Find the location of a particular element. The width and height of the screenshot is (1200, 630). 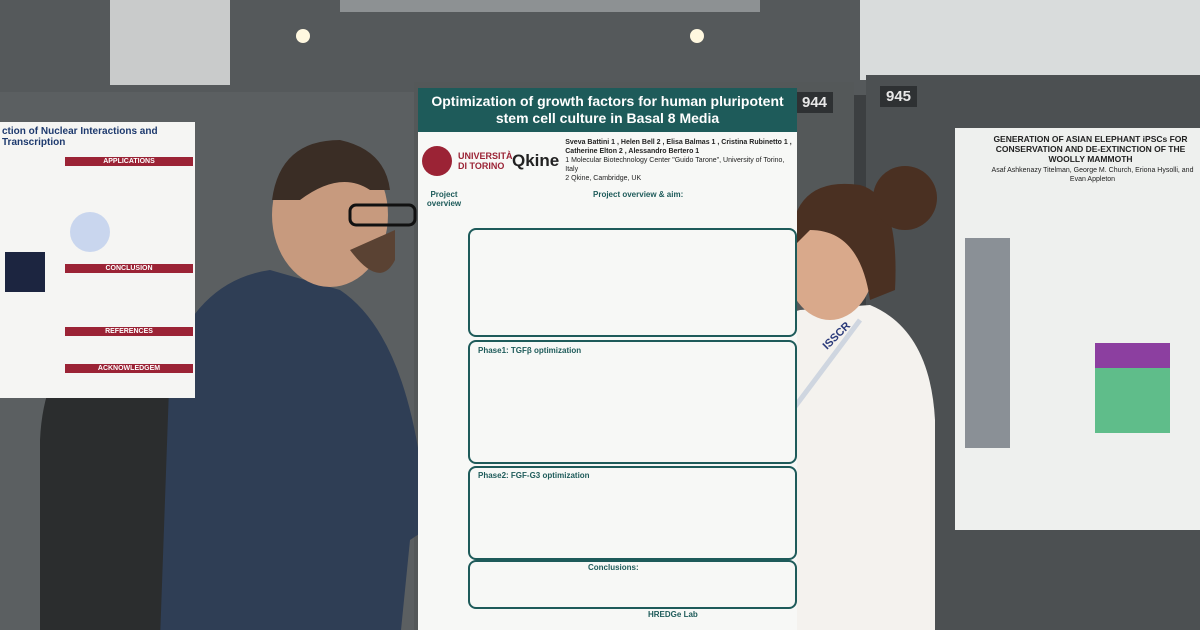

board-number: 945 is located at coordinates (899, 96).